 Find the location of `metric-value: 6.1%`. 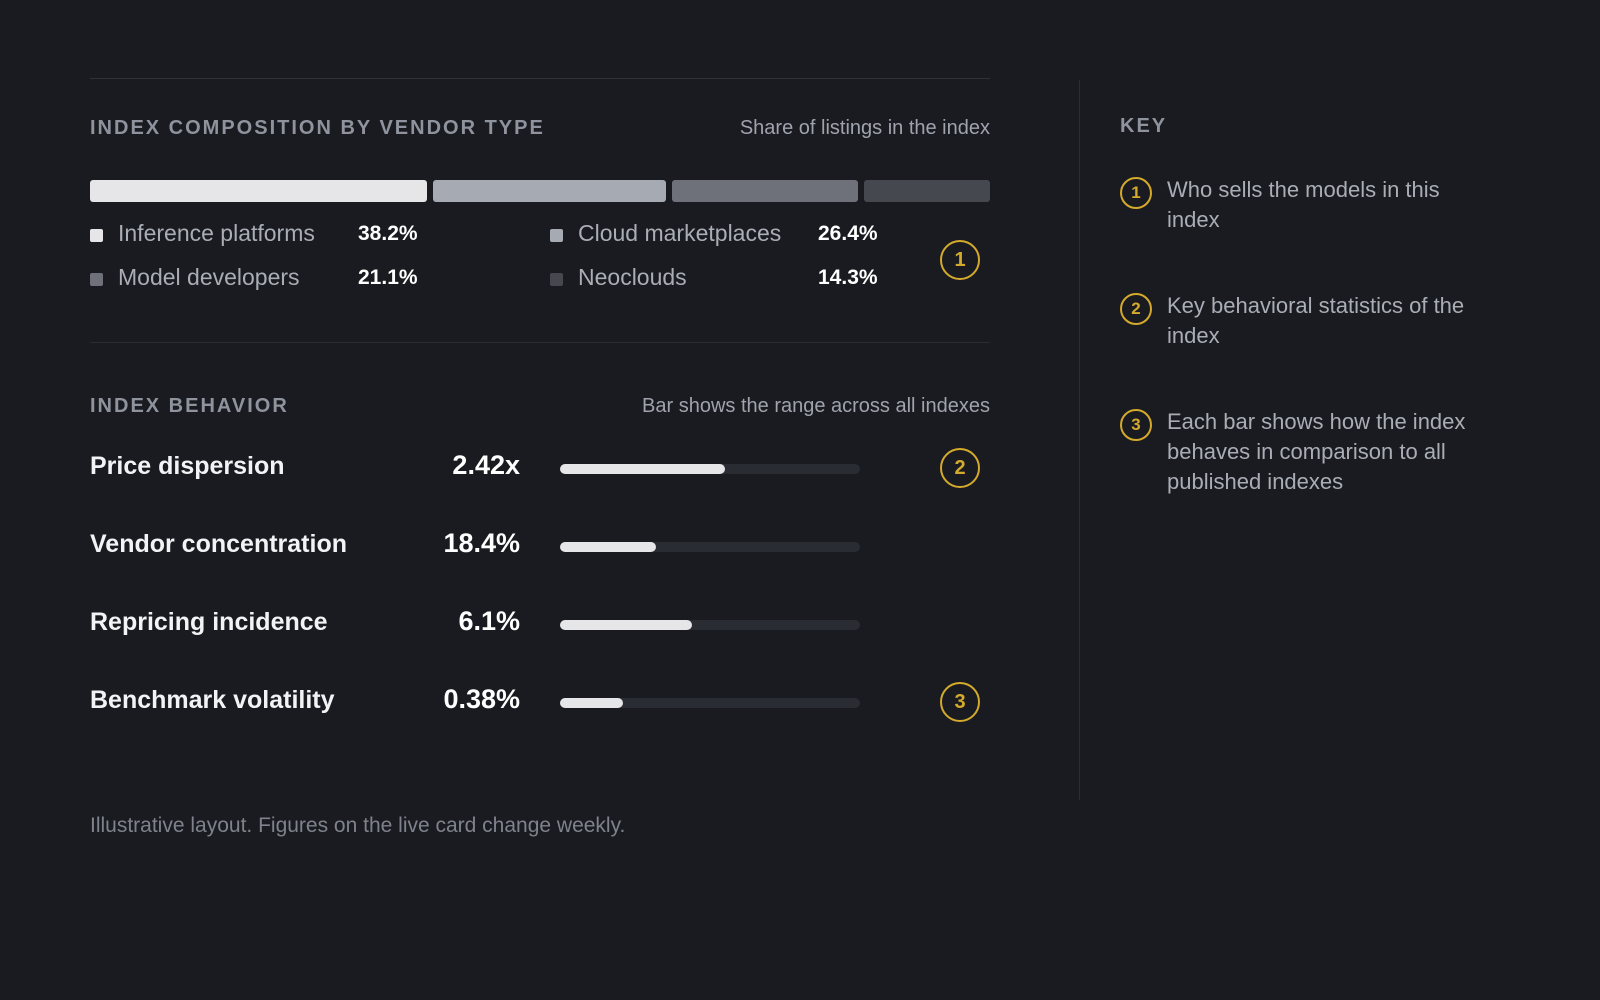

metric-value: 6.1% is located at coordinates (489, 621).